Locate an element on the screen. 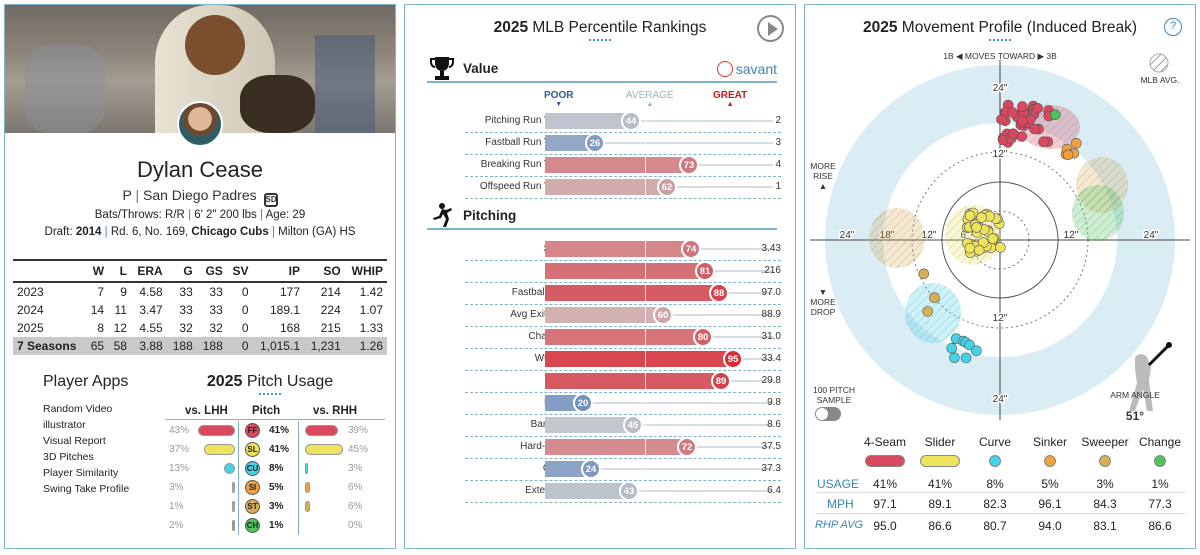 This screenshot has width=1200, height=555. stats-cell: 2025 is located at coordinates (30, 328).